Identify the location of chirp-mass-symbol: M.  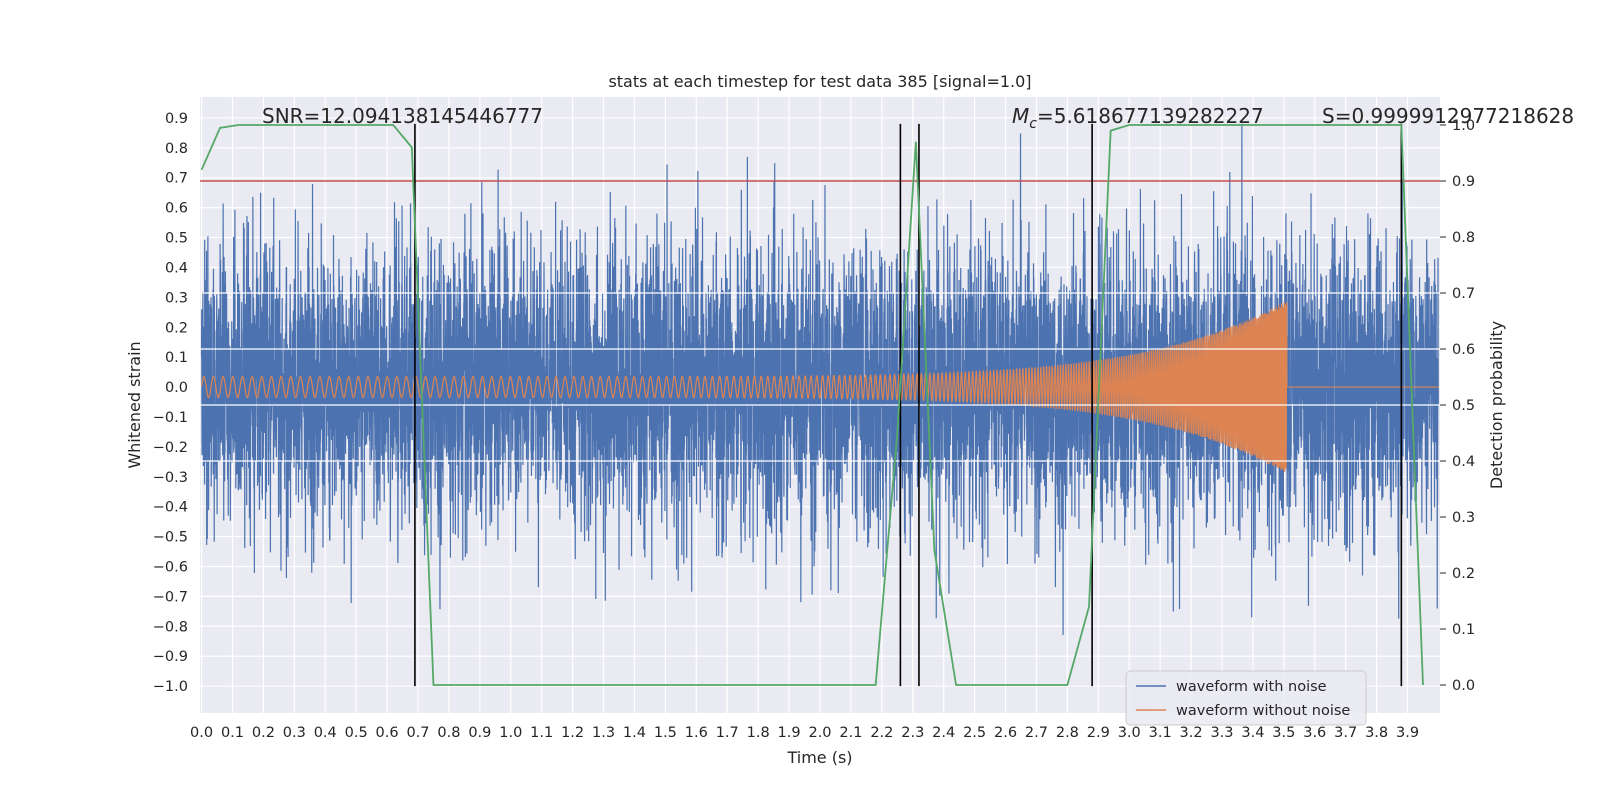
(1020, 116).